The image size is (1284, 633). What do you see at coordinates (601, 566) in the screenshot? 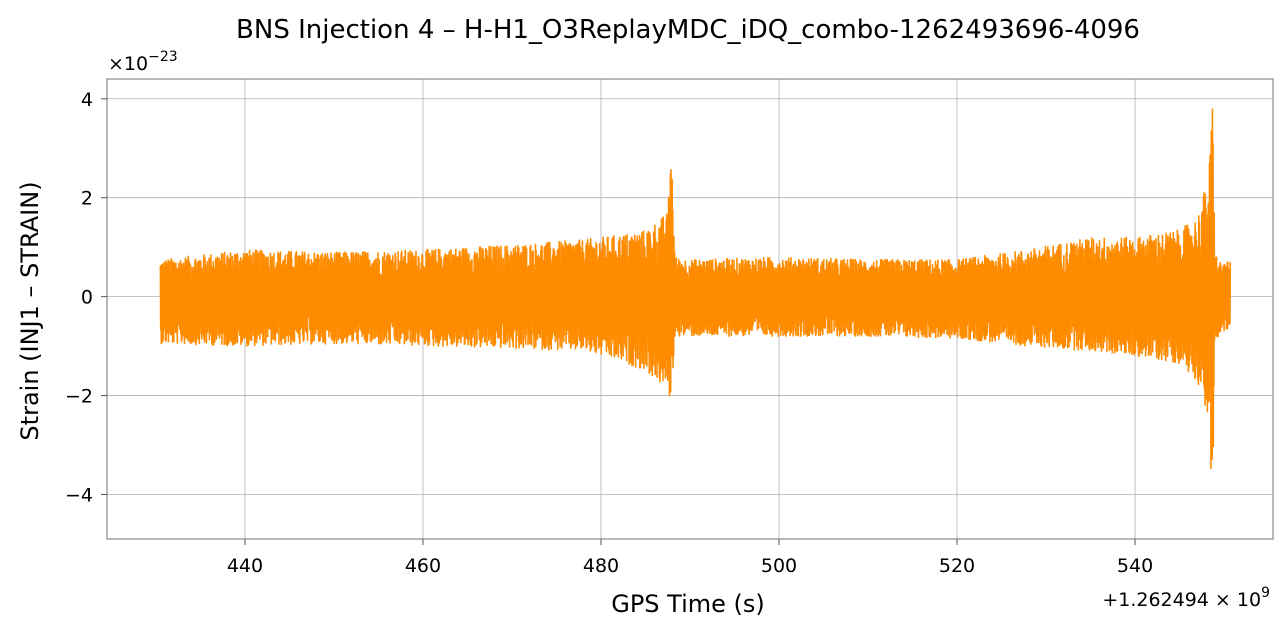
I see `x-tick-label: 480` at bounding box center [601, 566].